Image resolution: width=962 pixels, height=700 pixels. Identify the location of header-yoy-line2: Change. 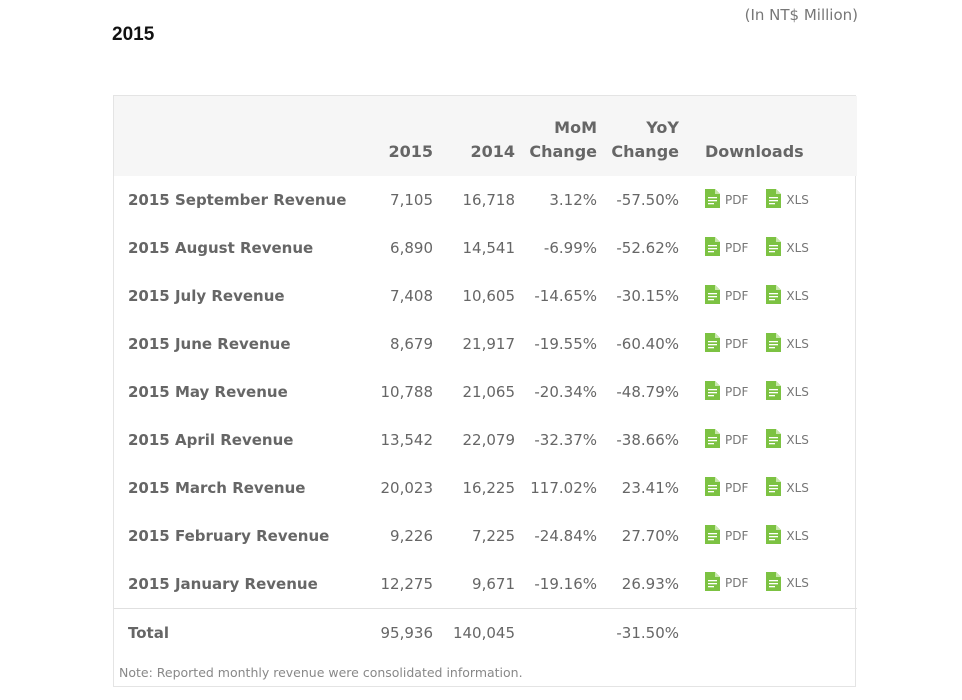
(645, 151).